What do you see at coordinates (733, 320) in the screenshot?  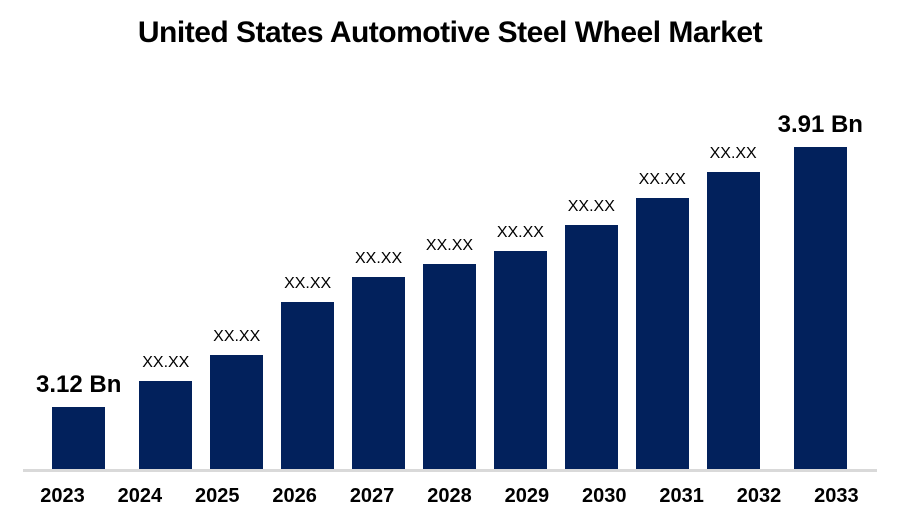 I see `bar-2032` at bounding box center [733, 320].